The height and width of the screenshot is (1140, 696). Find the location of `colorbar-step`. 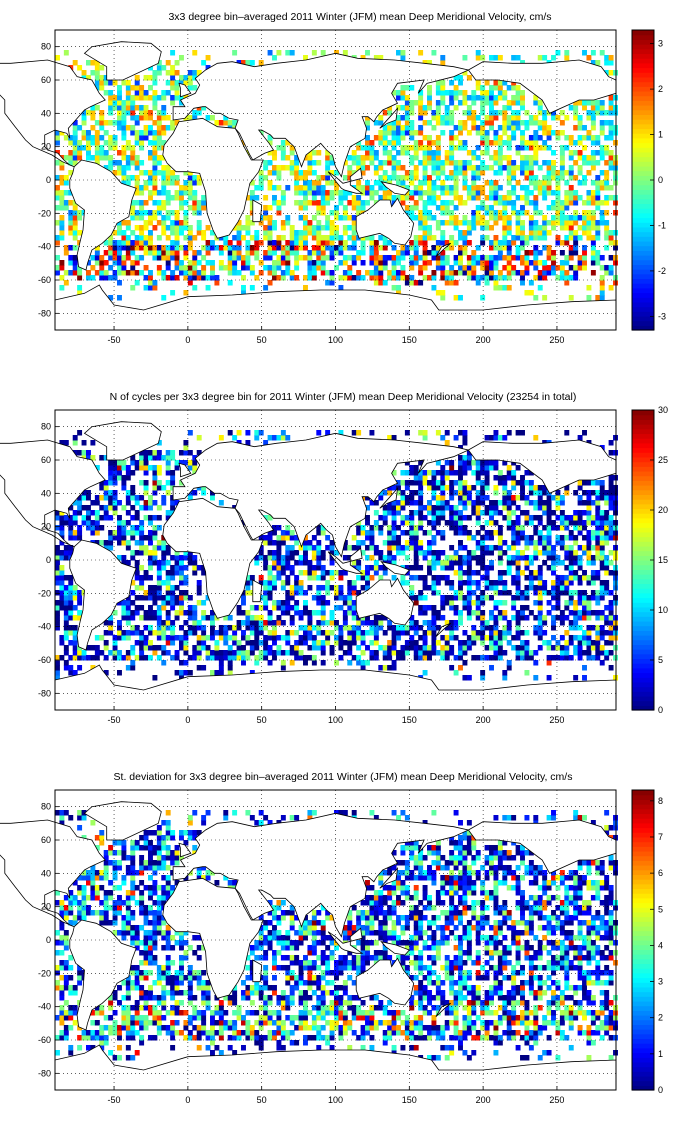

colorbar-step is located at coordinates (643, 117).